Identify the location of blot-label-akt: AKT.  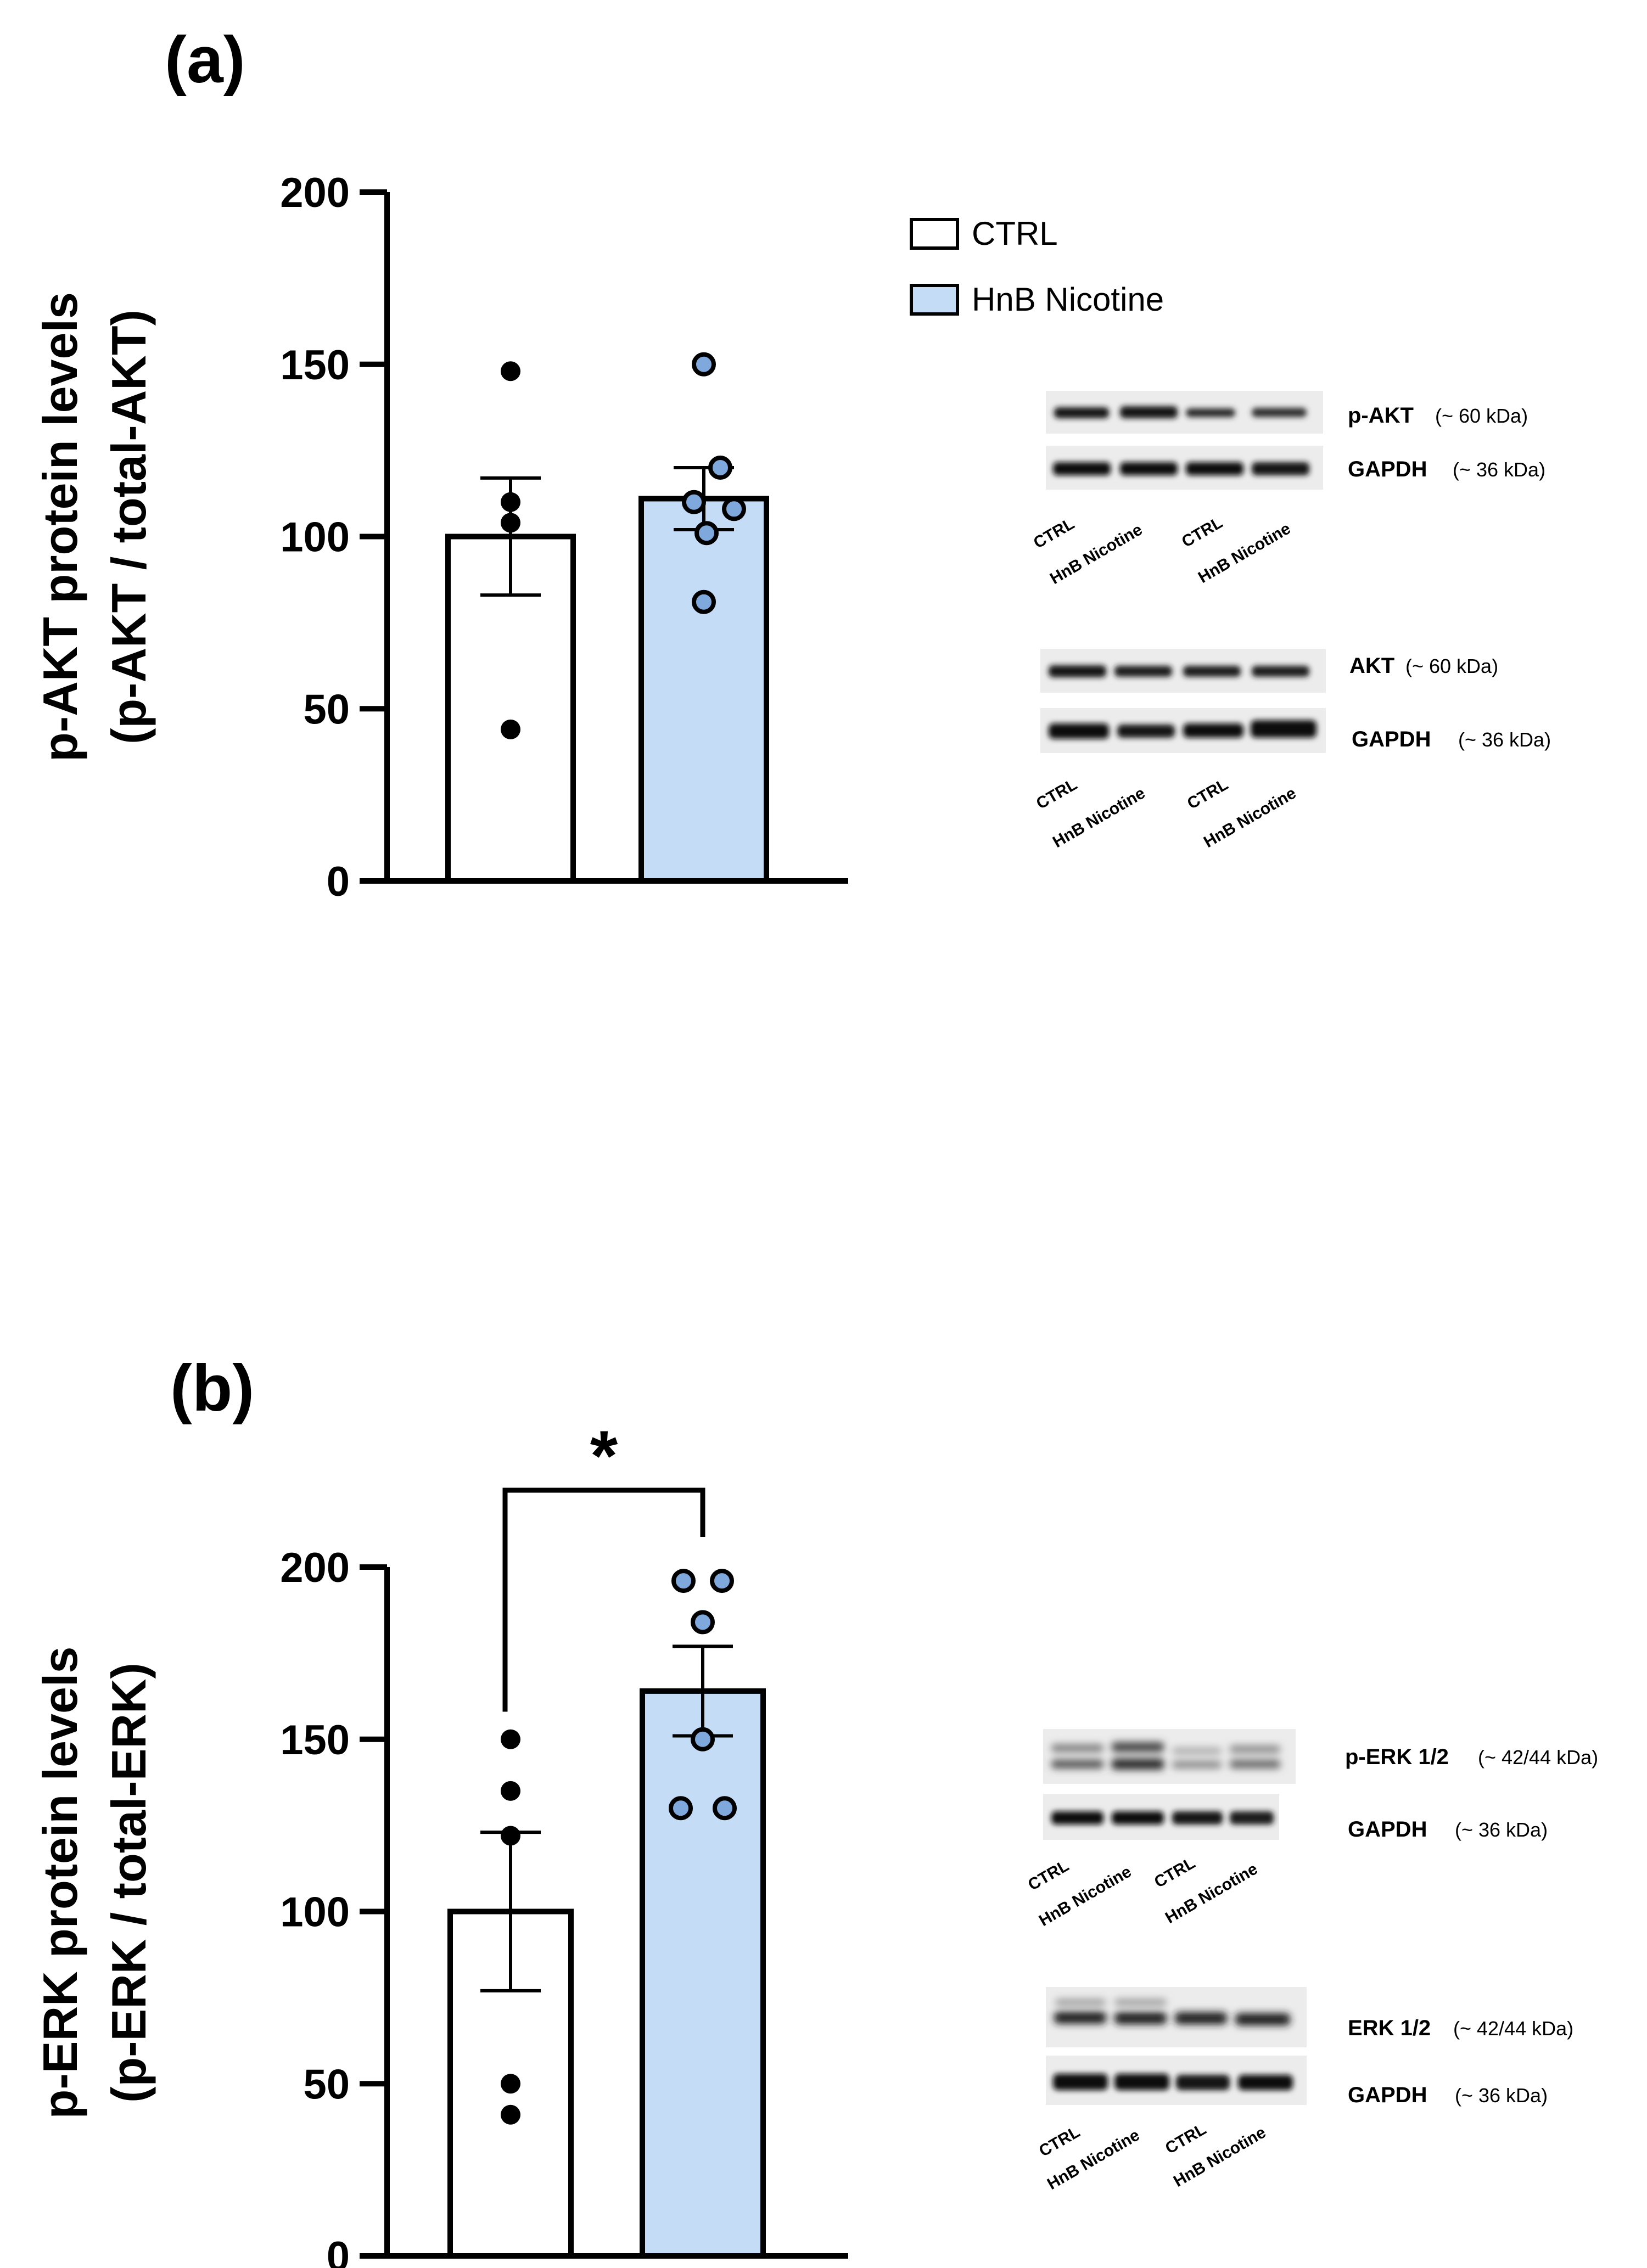
(1372, 666).